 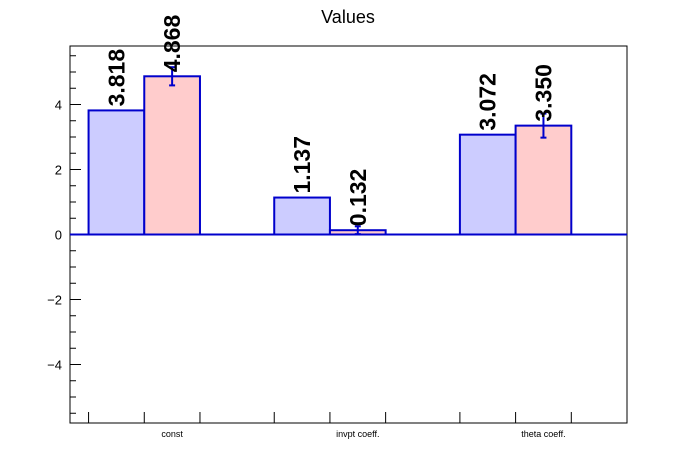 What do you see at coordinates (348, 17) in the screenshot?
I see `chart-title: Values` at bounding box center [348, 17].